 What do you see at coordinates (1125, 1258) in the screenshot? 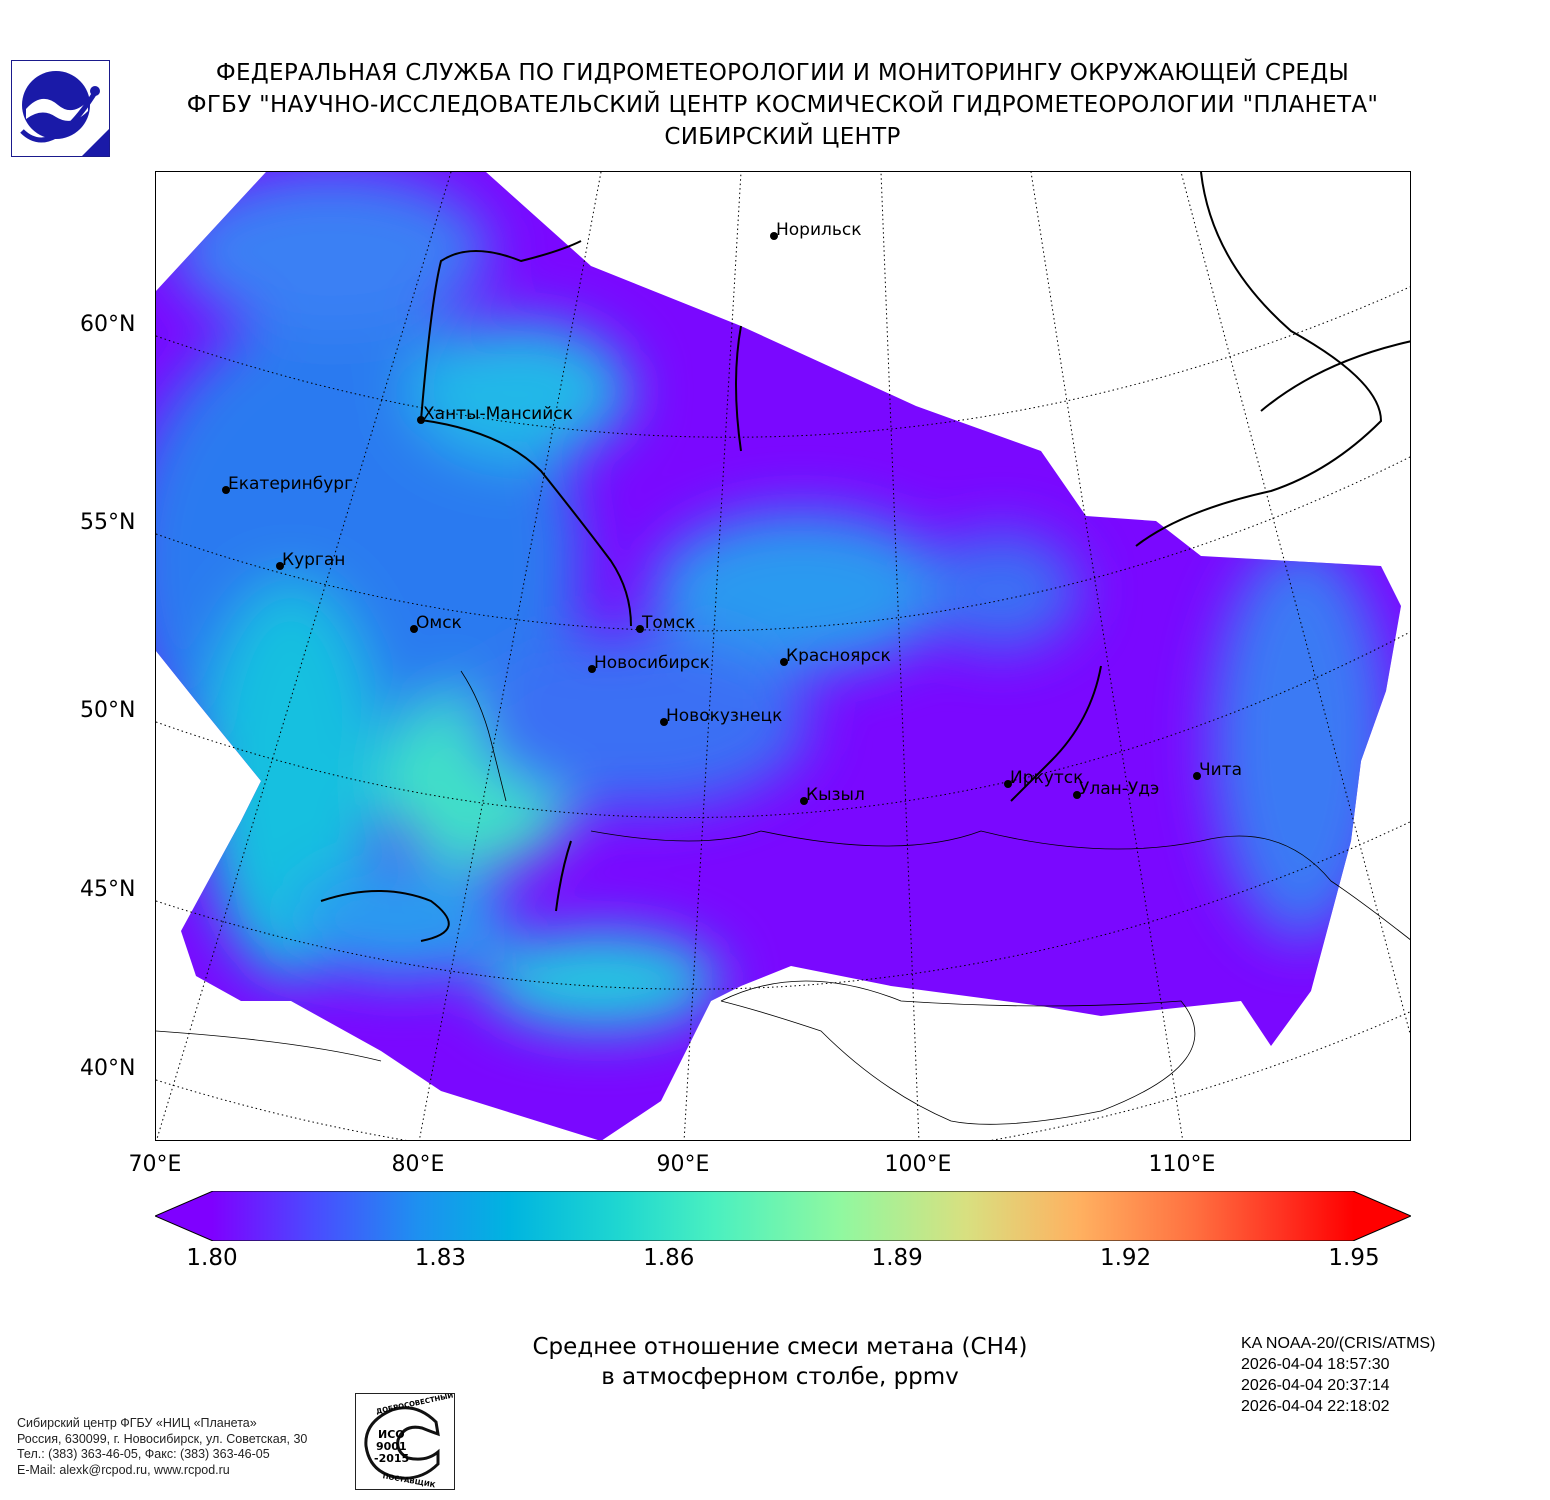
I see `colorbar-tick-label: 1.92` at bounding box center [1125, 1258].